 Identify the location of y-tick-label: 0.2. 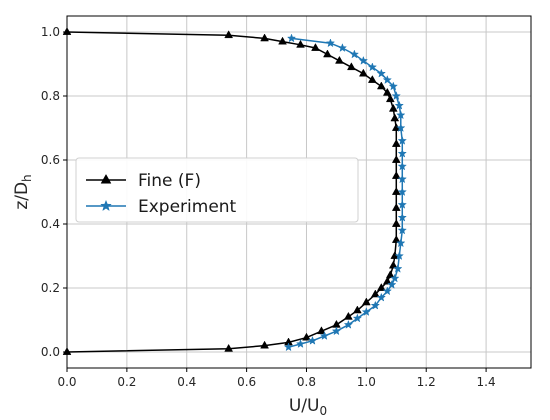
(50, 288).